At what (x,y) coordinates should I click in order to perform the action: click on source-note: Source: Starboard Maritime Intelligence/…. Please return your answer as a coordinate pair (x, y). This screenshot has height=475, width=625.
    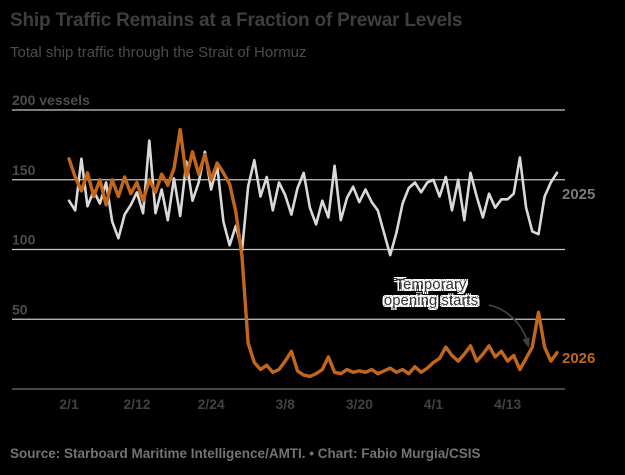
    Looking at the image, I should click on (245, 453).